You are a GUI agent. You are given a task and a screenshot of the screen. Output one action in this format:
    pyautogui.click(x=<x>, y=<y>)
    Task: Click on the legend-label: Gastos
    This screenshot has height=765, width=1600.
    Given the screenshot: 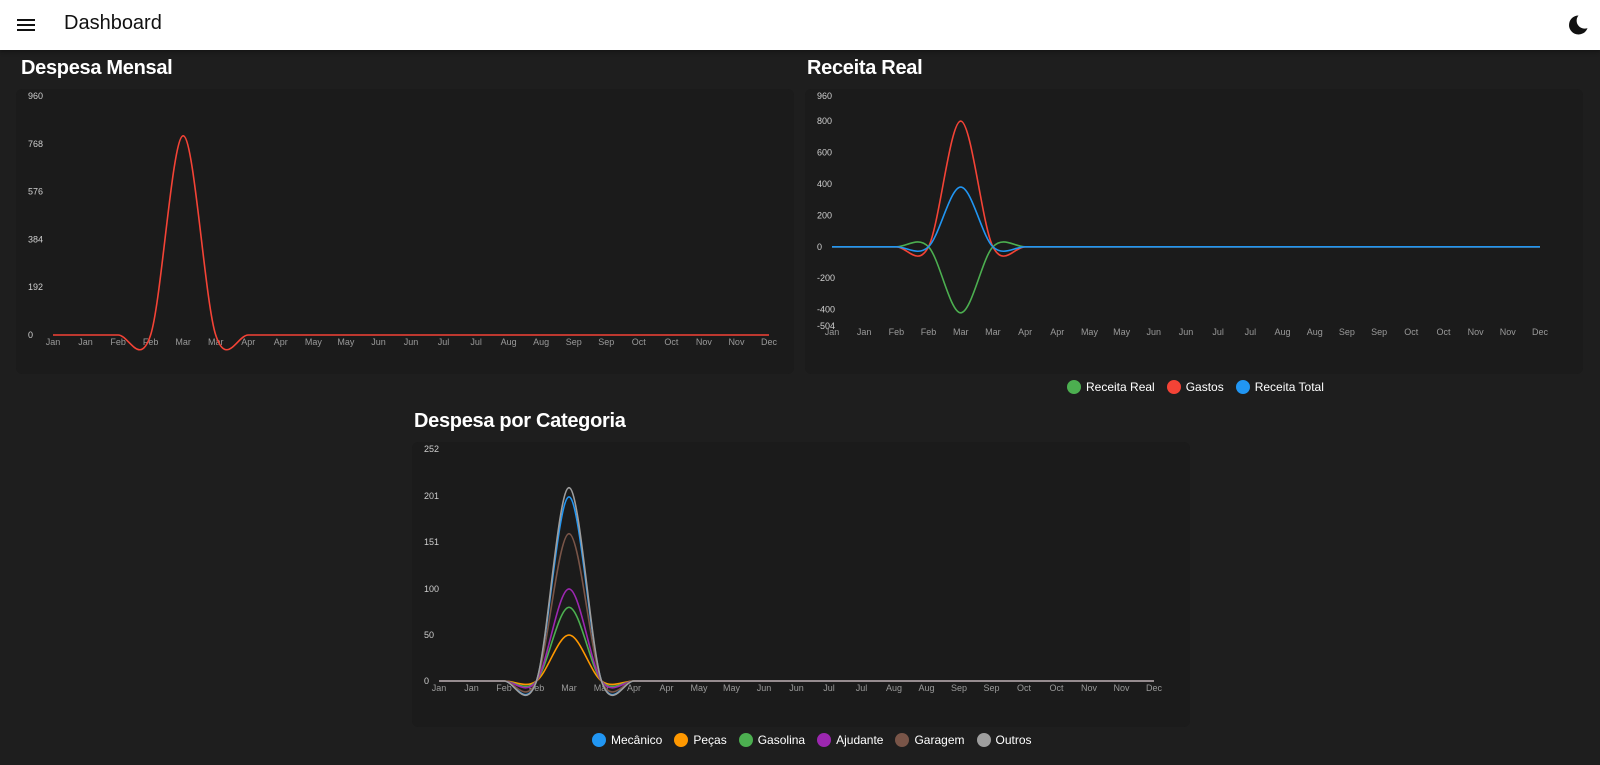 What is the action you would take?
    pyautogui.click(x=1204, y=387)
    